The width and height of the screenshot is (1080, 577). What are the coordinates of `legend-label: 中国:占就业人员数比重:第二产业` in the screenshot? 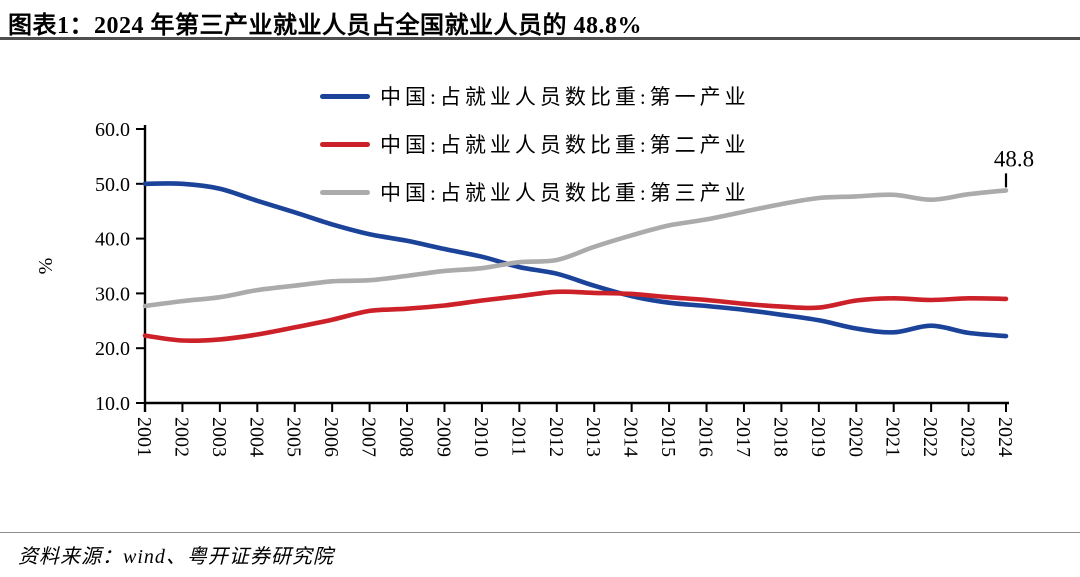 It's located at (565, 145).